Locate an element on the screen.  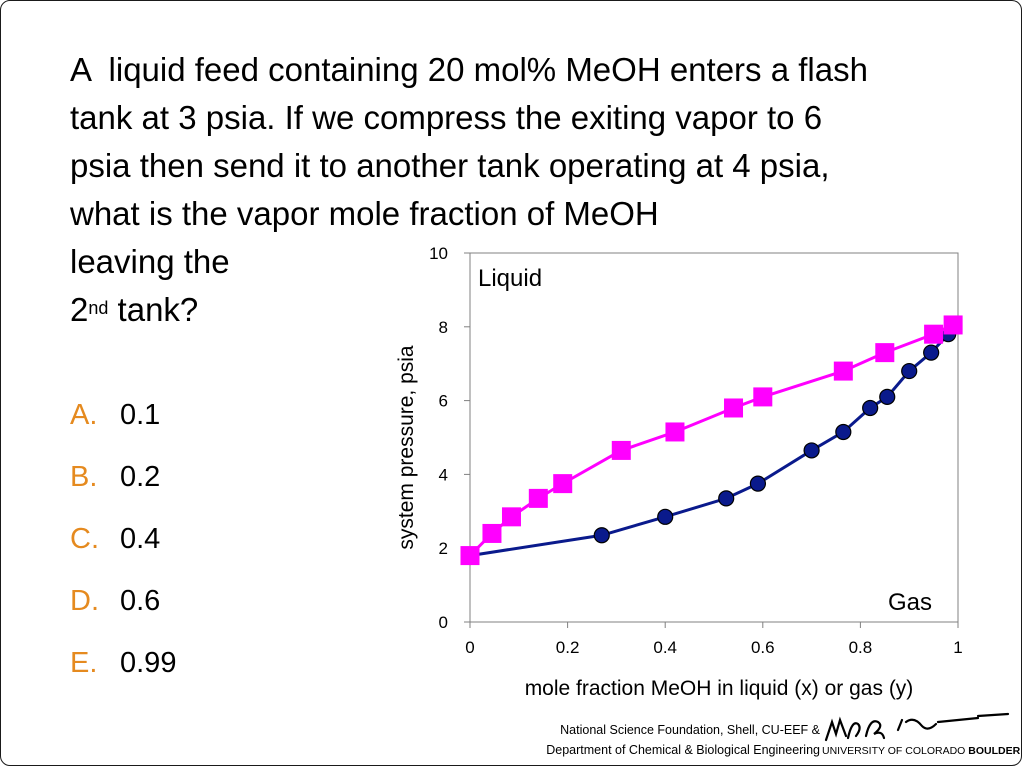
answer-value: 0.4 is located at coordinates (140, 539).